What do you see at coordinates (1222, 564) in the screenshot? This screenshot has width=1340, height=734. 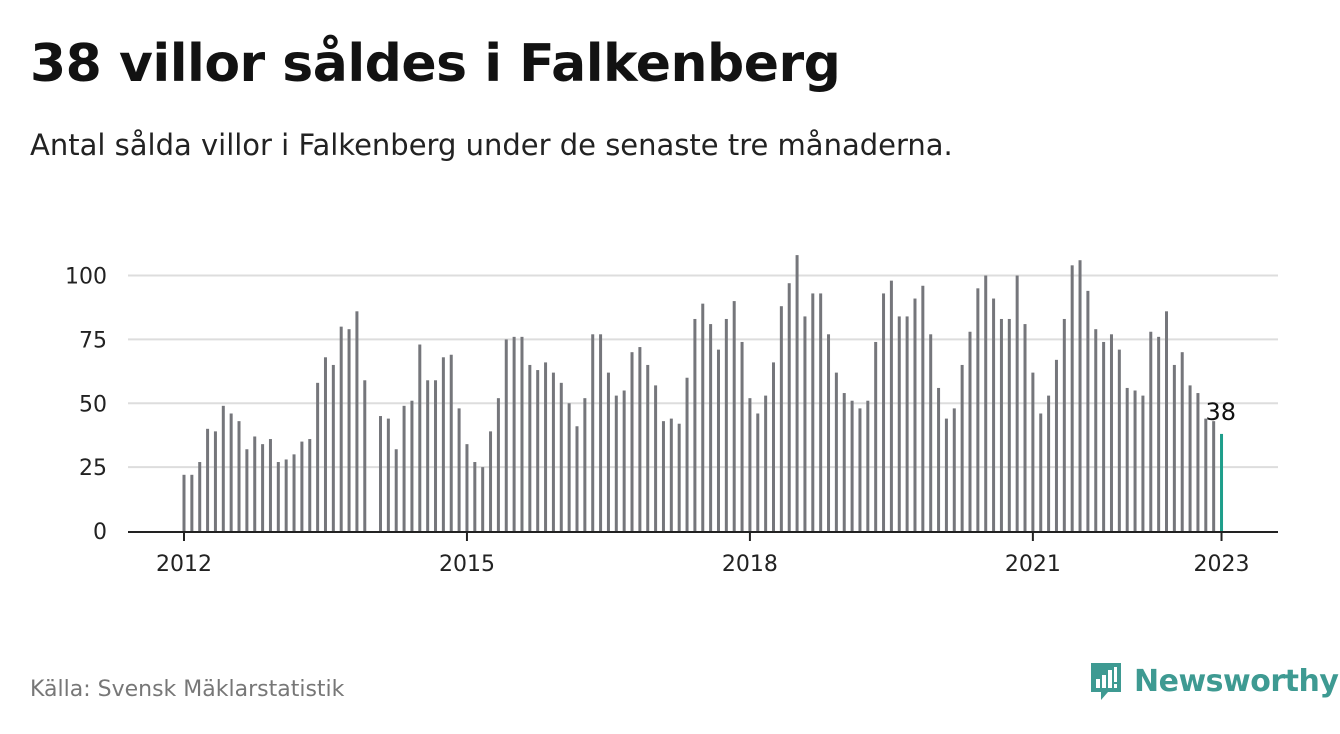 I see `x-tick-label: 2023` at bounding box center [1222, 564].